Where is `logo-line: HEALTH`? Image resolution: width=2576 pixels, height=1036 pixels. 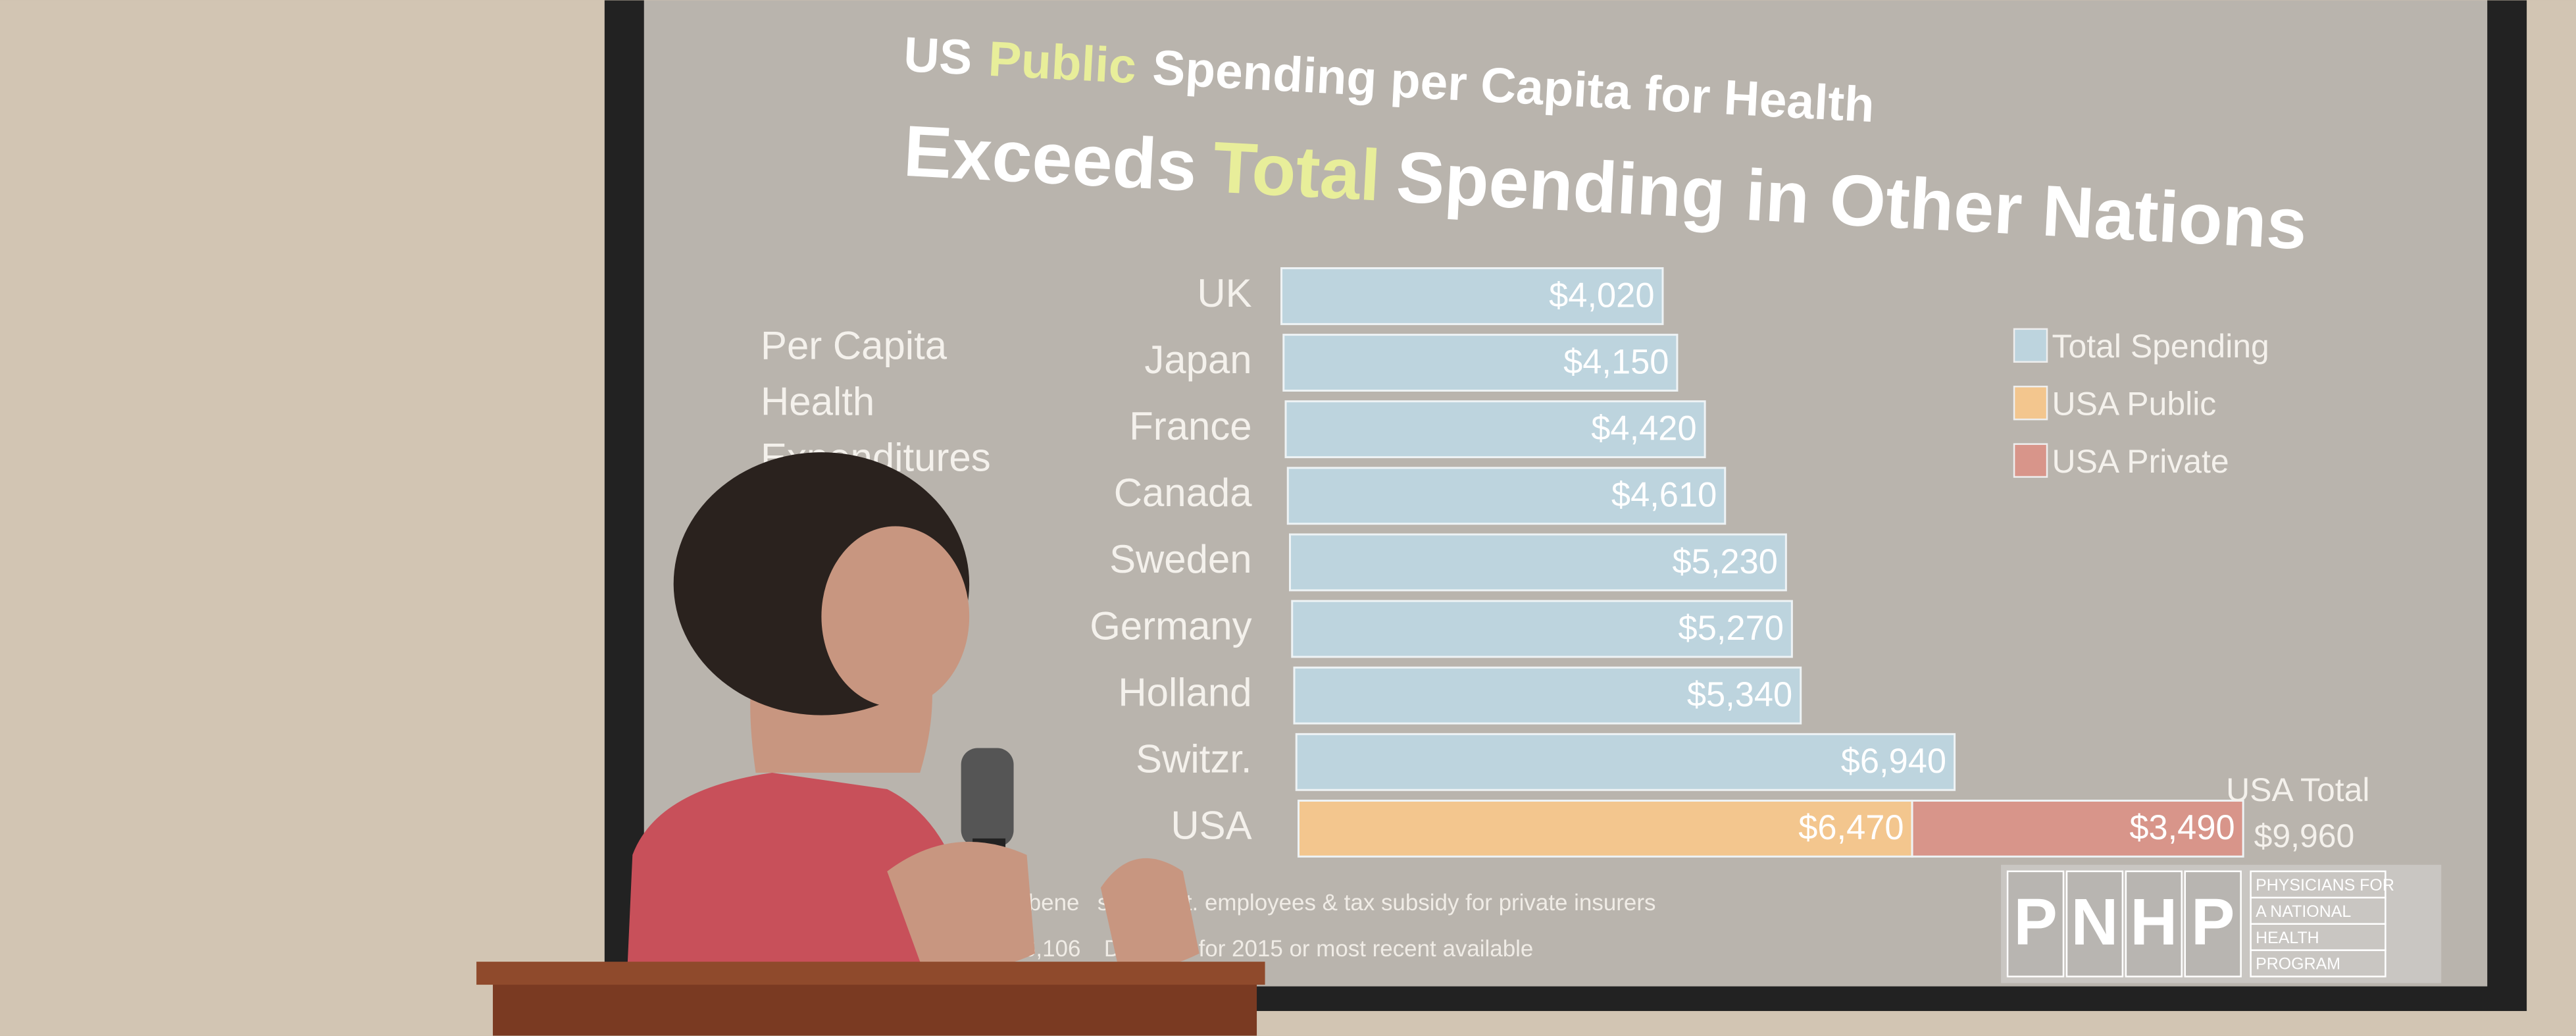
logo-line: HEALTH is located at coordinates (2287, 938).